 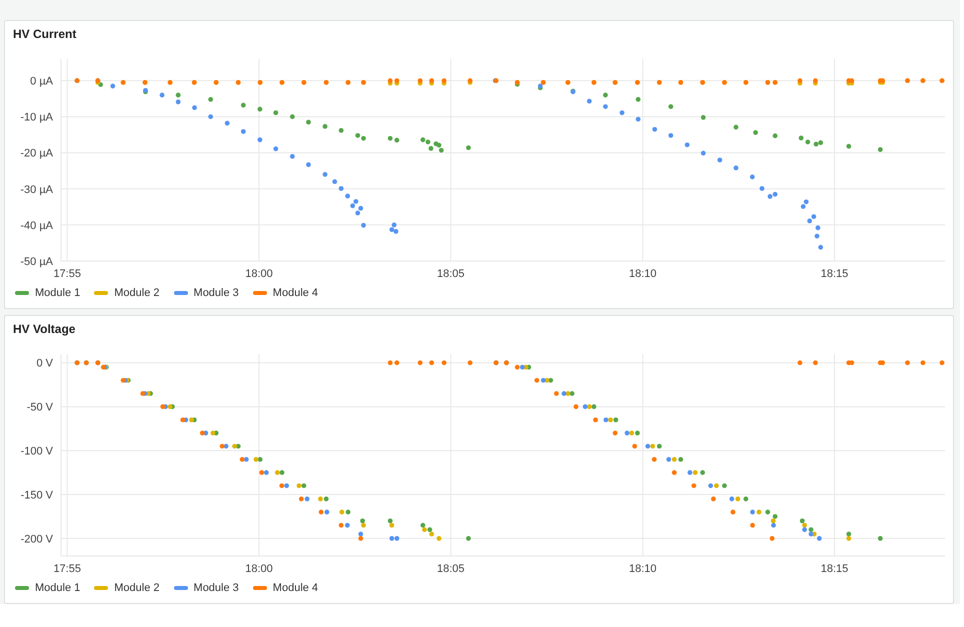 I want to click on y-tick-label: 0 µA, so click(x=42, y=82).